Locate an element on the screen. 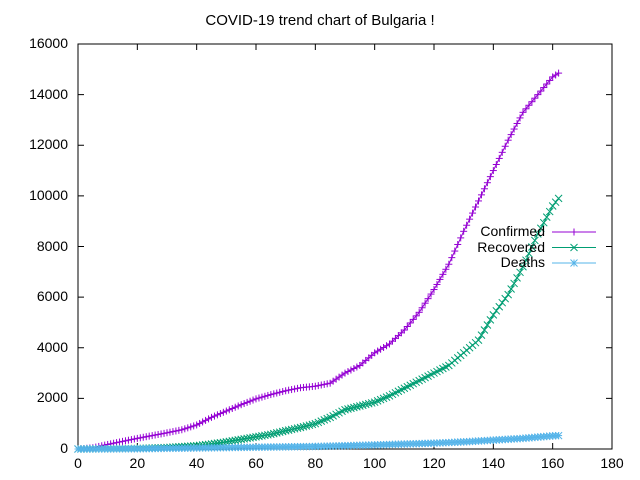  x-tick-label: 120 is located at coordinates (434, 463).